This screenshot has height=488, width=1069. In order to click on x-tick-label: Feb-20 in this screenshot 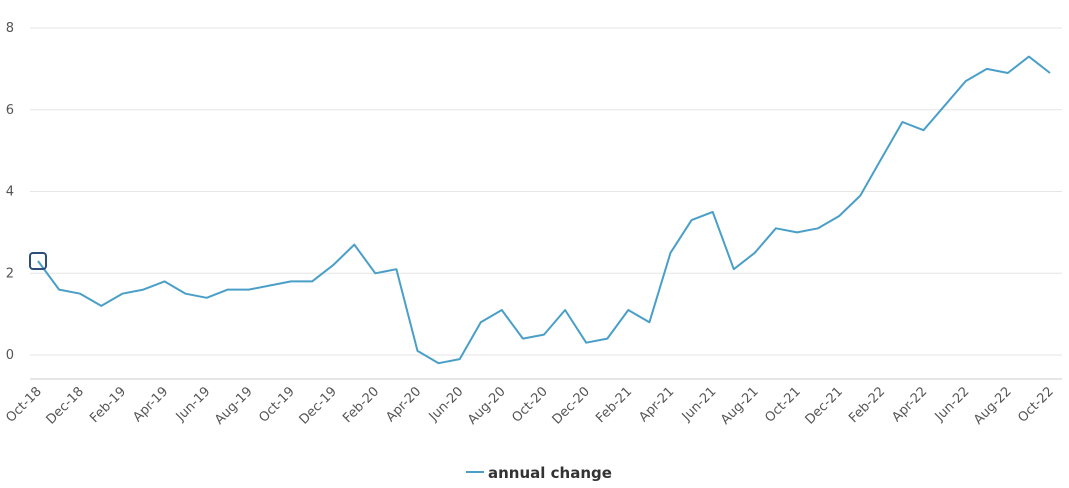, I will do `click(361, 405)`.